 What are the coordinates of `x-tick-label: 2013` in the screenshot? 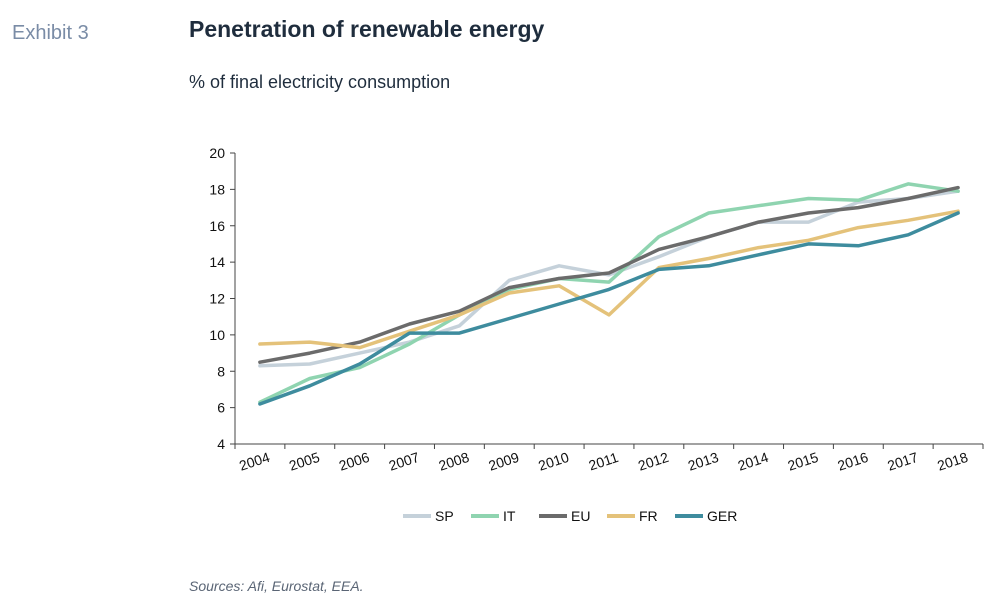 It's located at (703, 461).